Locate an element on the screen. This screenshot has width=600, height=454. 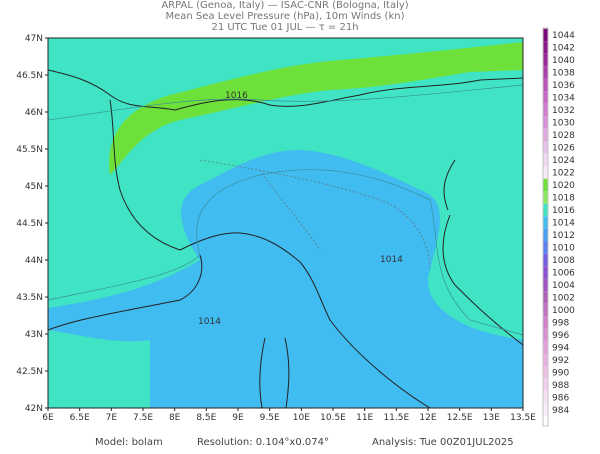
lat-label: 46N is located at coordinates (34, 113).